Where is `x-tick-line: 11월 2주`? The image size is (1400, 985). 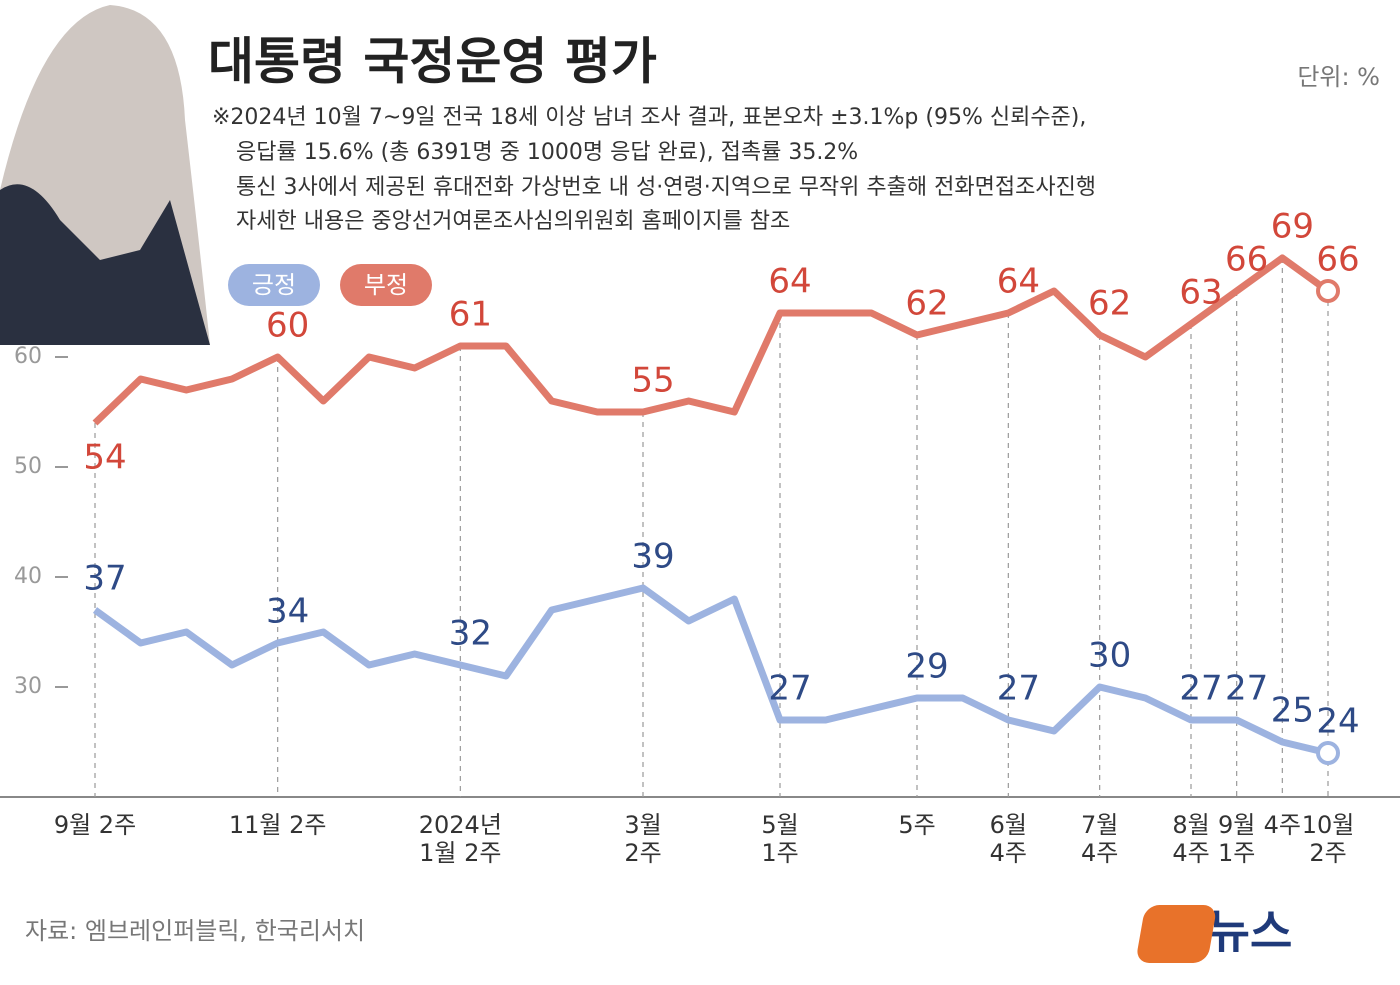 x-tick-line: 11월 2주 is located at coordinates (278, 825).